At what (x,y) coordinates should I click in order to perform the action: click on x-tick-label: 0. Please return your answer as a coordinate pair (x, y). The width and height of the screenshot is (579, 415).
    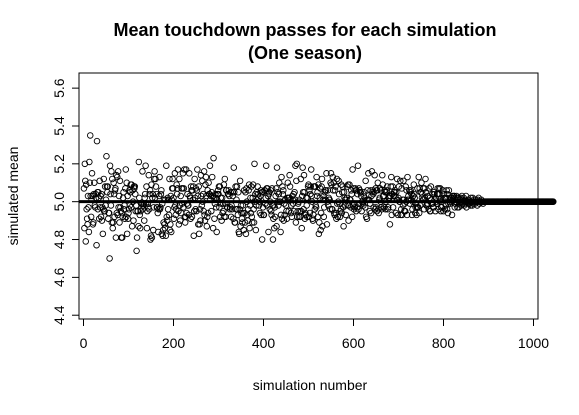
    Looking at the image, I should click on (84, 343).